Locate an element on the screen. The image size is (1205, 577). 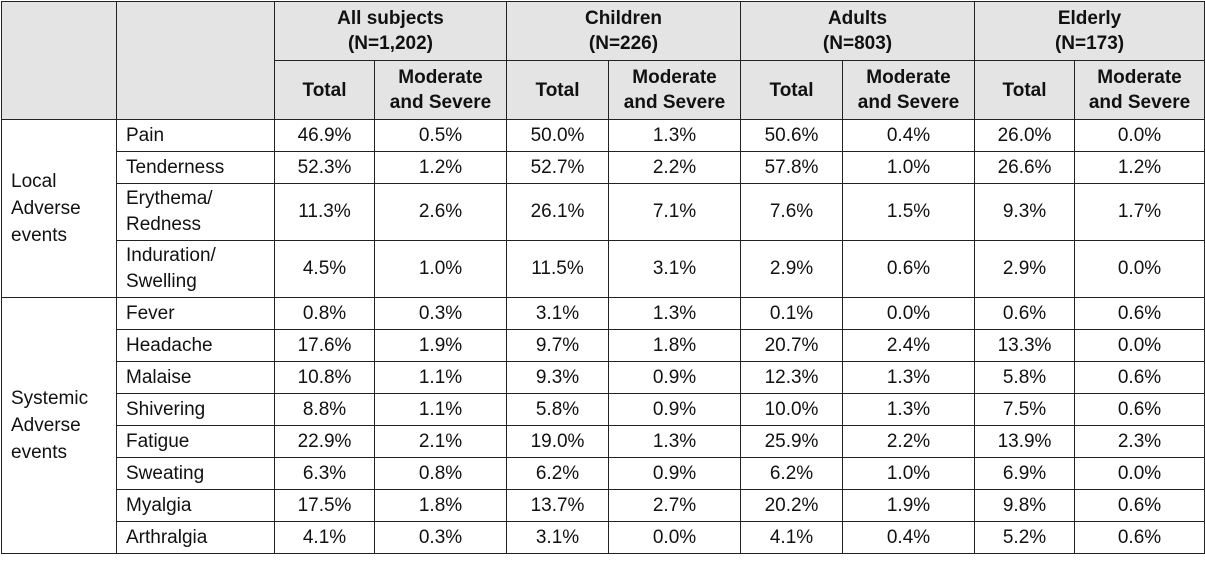
cell-elderly-total: 6.9% is located at coordinates (1025, 473).